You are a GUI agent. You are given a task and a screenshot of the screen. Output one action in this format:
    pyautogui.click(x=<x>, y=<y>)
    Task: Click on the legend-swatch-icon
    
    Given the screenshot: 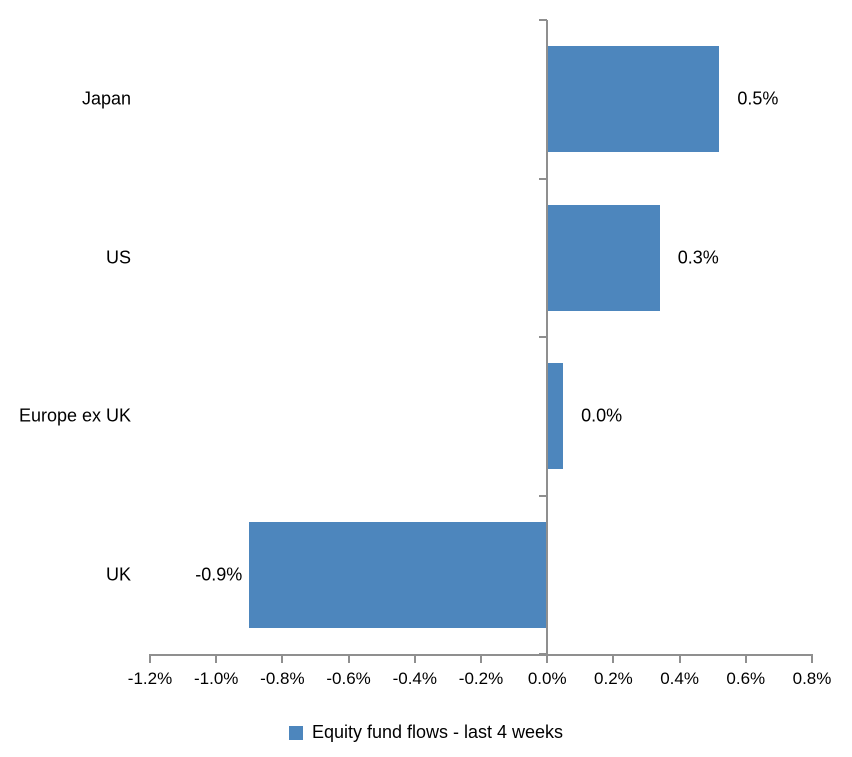 What is the action you would take?
    pyautogui.click(x=295, y=732)
    